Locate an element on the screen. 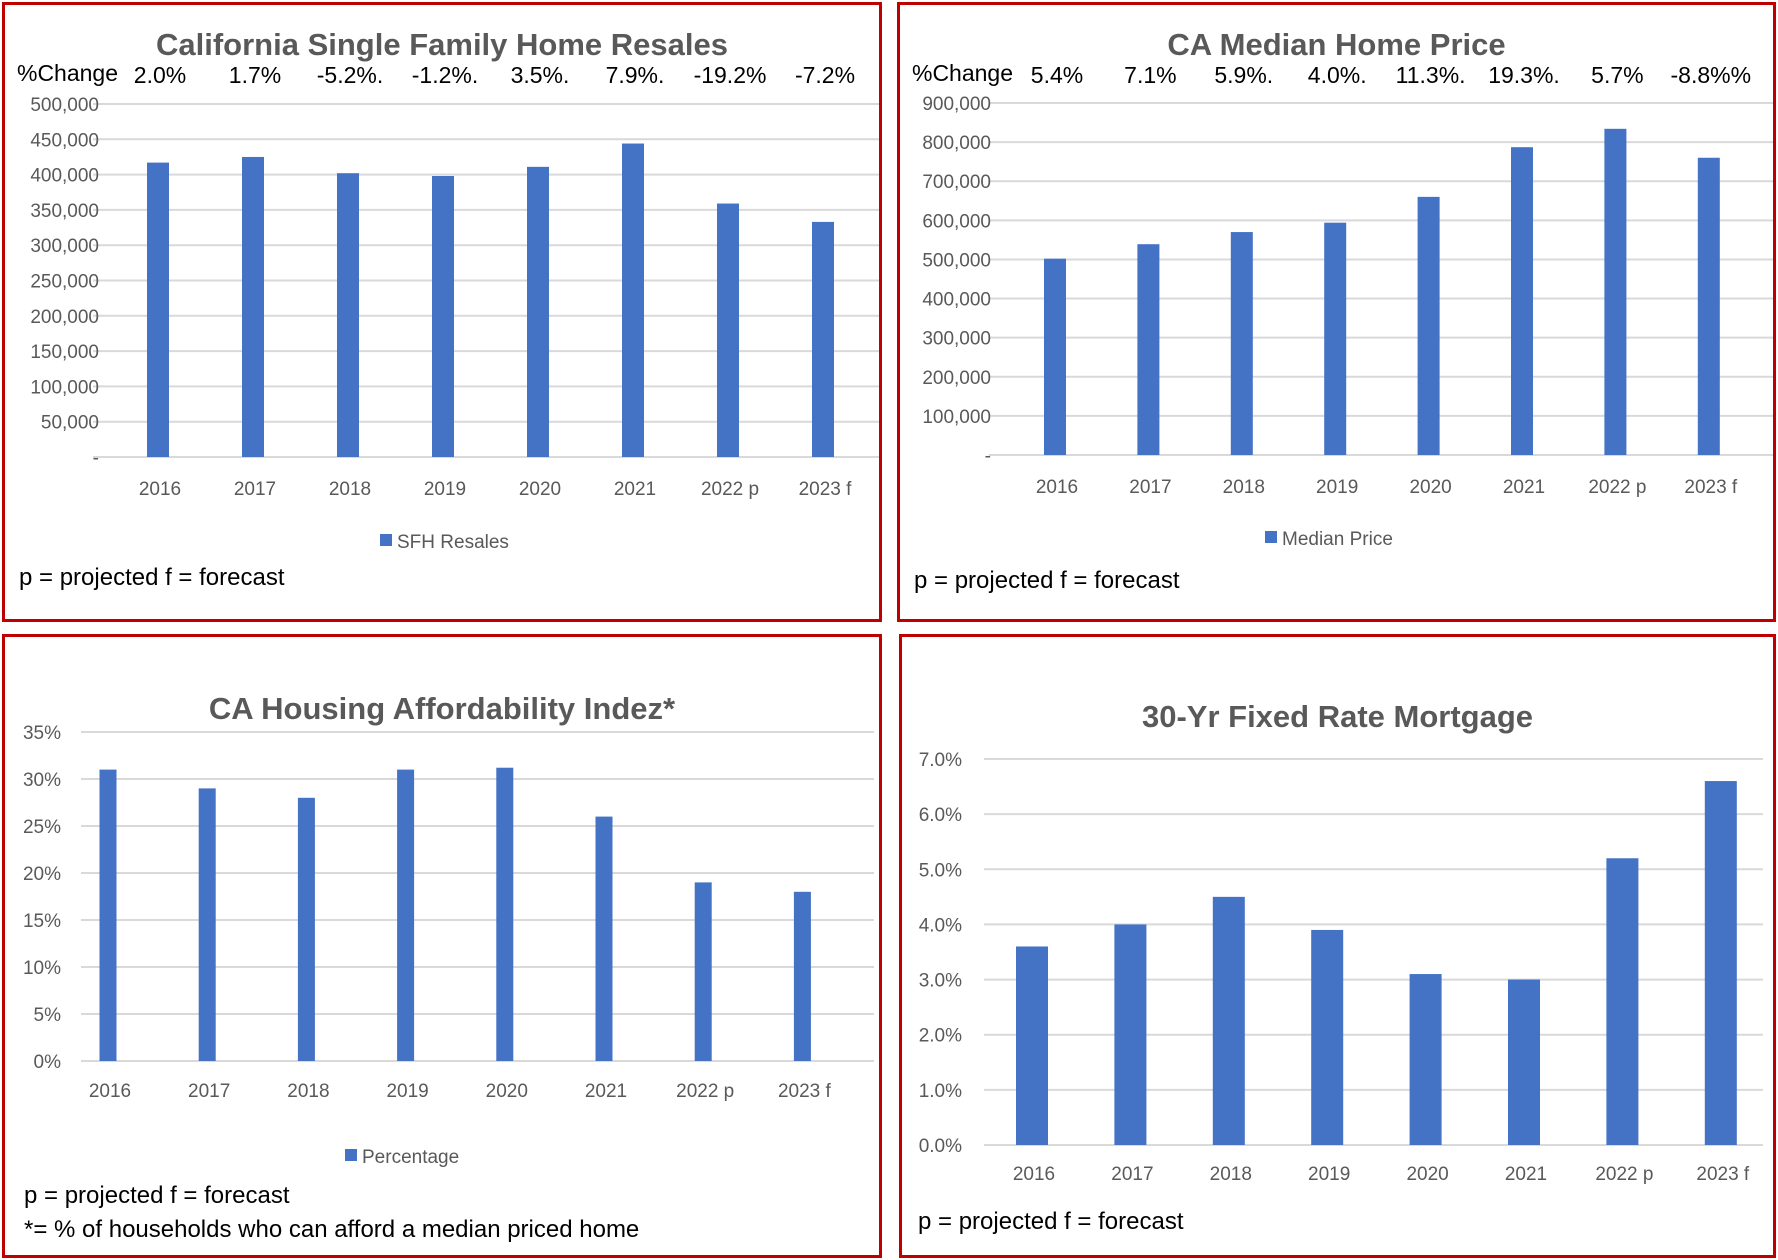  y-tick-label: 7.0% is located at coordinates (940, 760).